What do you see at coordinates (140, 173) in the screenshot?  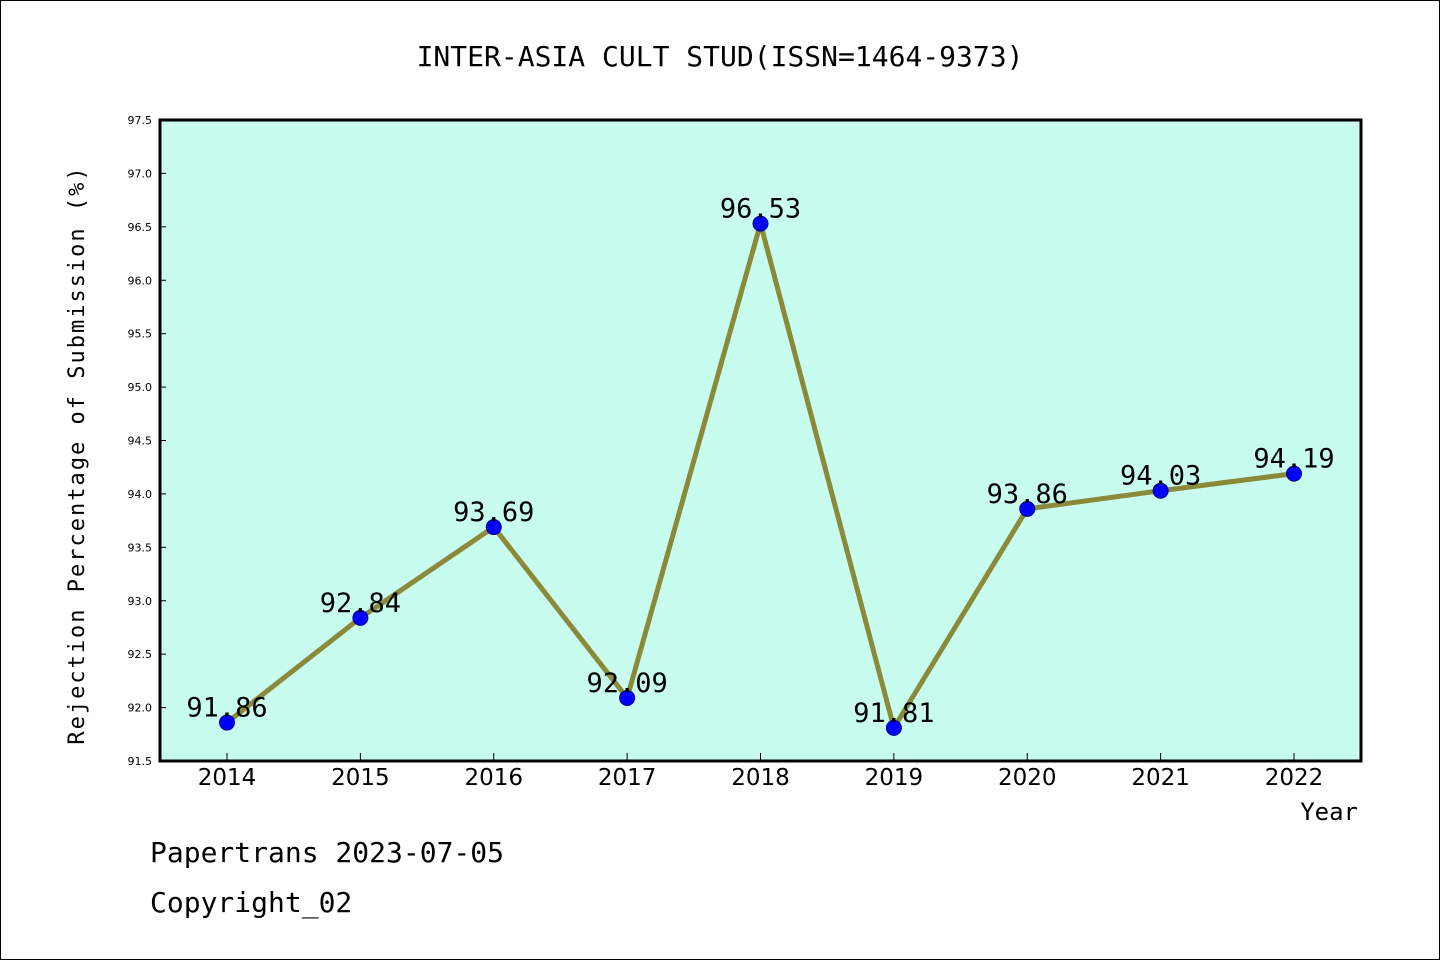 I see `y-tick-label: 97.0` at bounding box center [140, 173].